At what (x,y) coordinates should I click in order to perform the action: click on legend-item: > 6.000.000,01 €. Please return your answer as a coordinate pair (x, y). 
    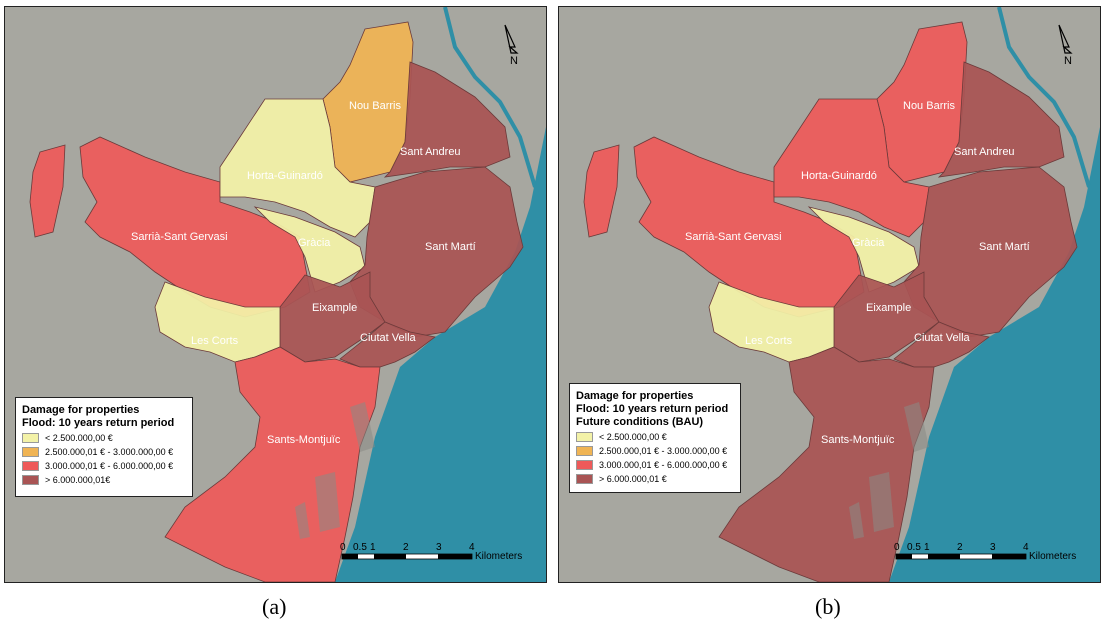
    Looking at the image, I should click on (654, 479).